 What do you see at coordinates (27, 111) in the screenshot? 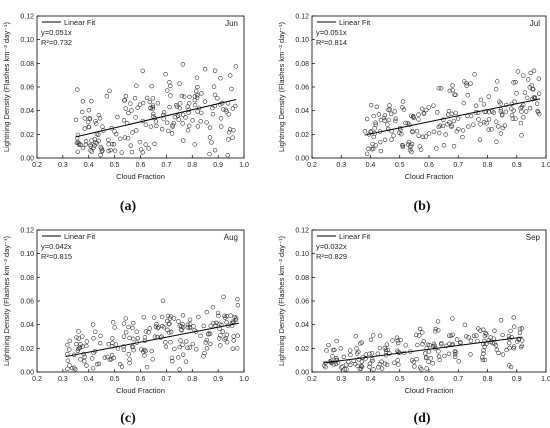
I see `y-tick-label: 0.04` at bounding box center [27, 111].